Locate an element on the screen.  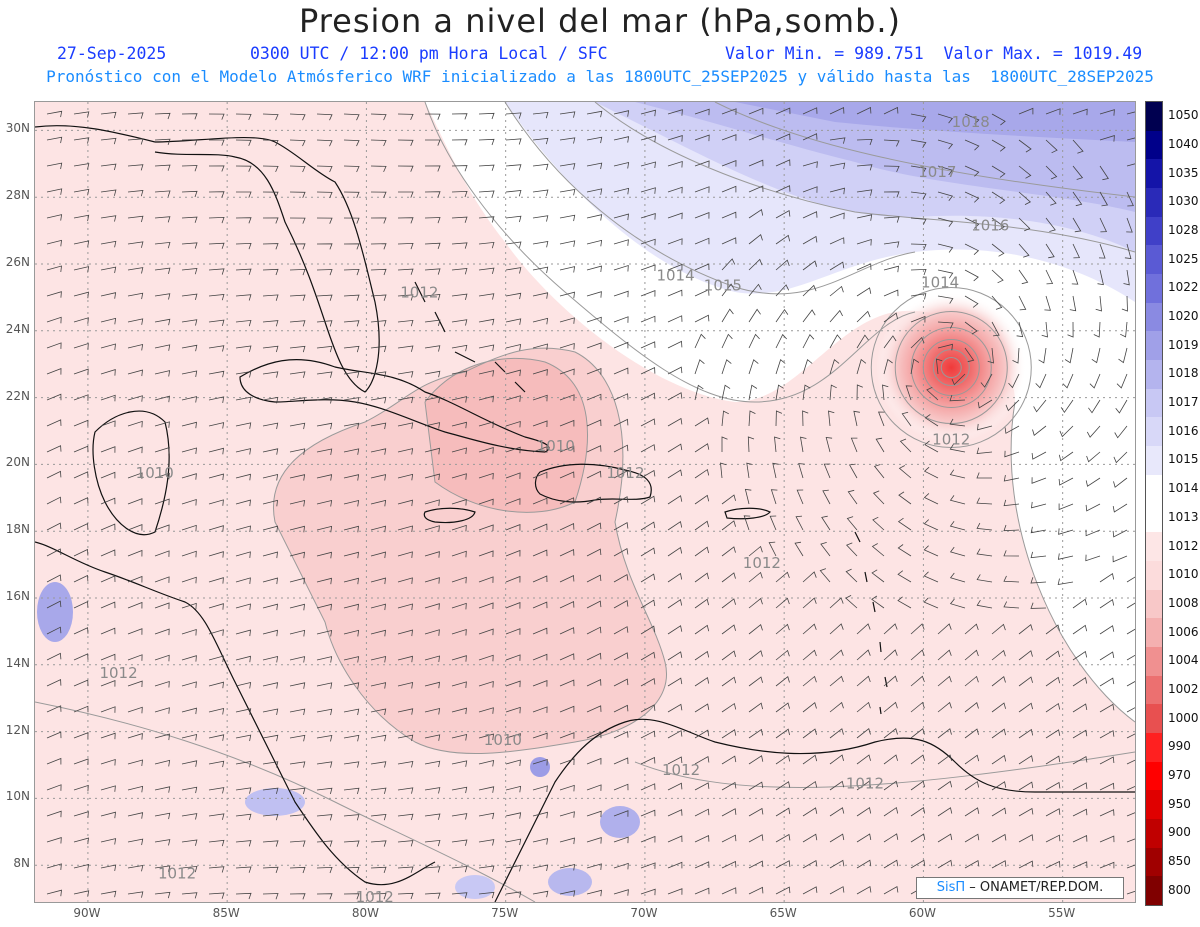
longitude-tick: 60W is located at coordinates (922, 913).